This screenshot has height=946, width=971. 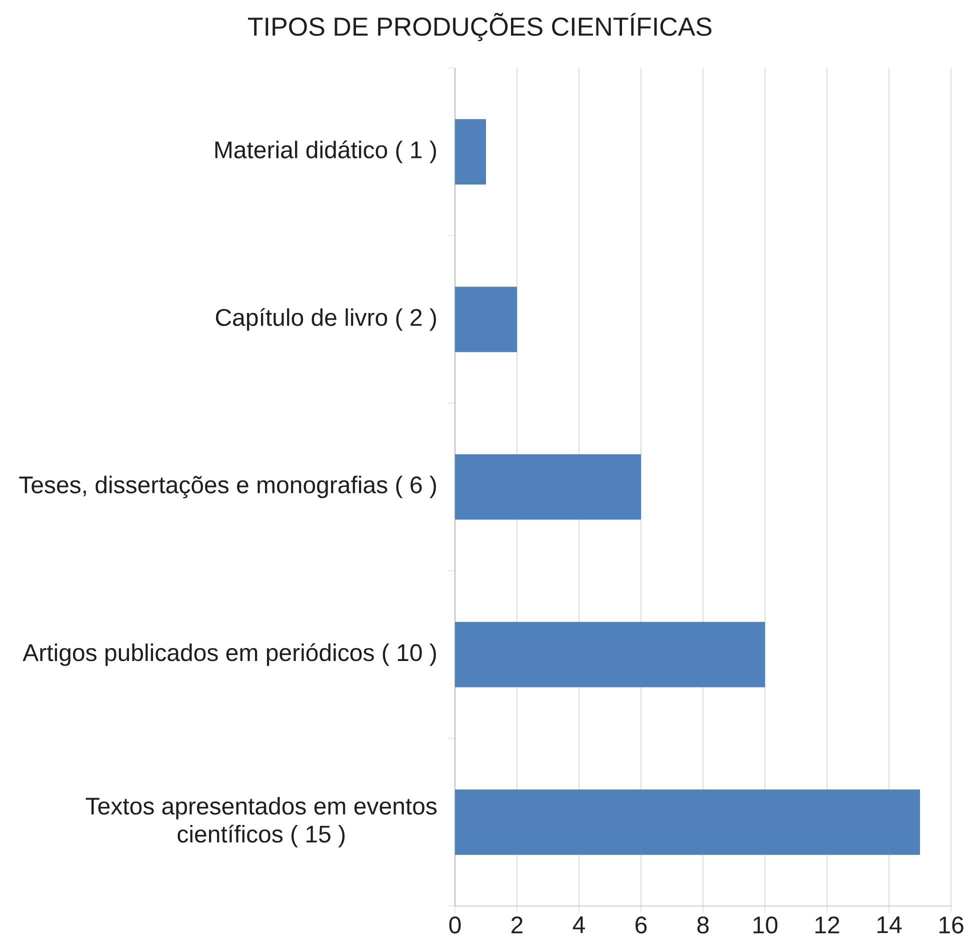 What do you see at coordinates (455, 925) in the screenshot?
I see `x-tick-label: 0` at bounding box center [455, 925].